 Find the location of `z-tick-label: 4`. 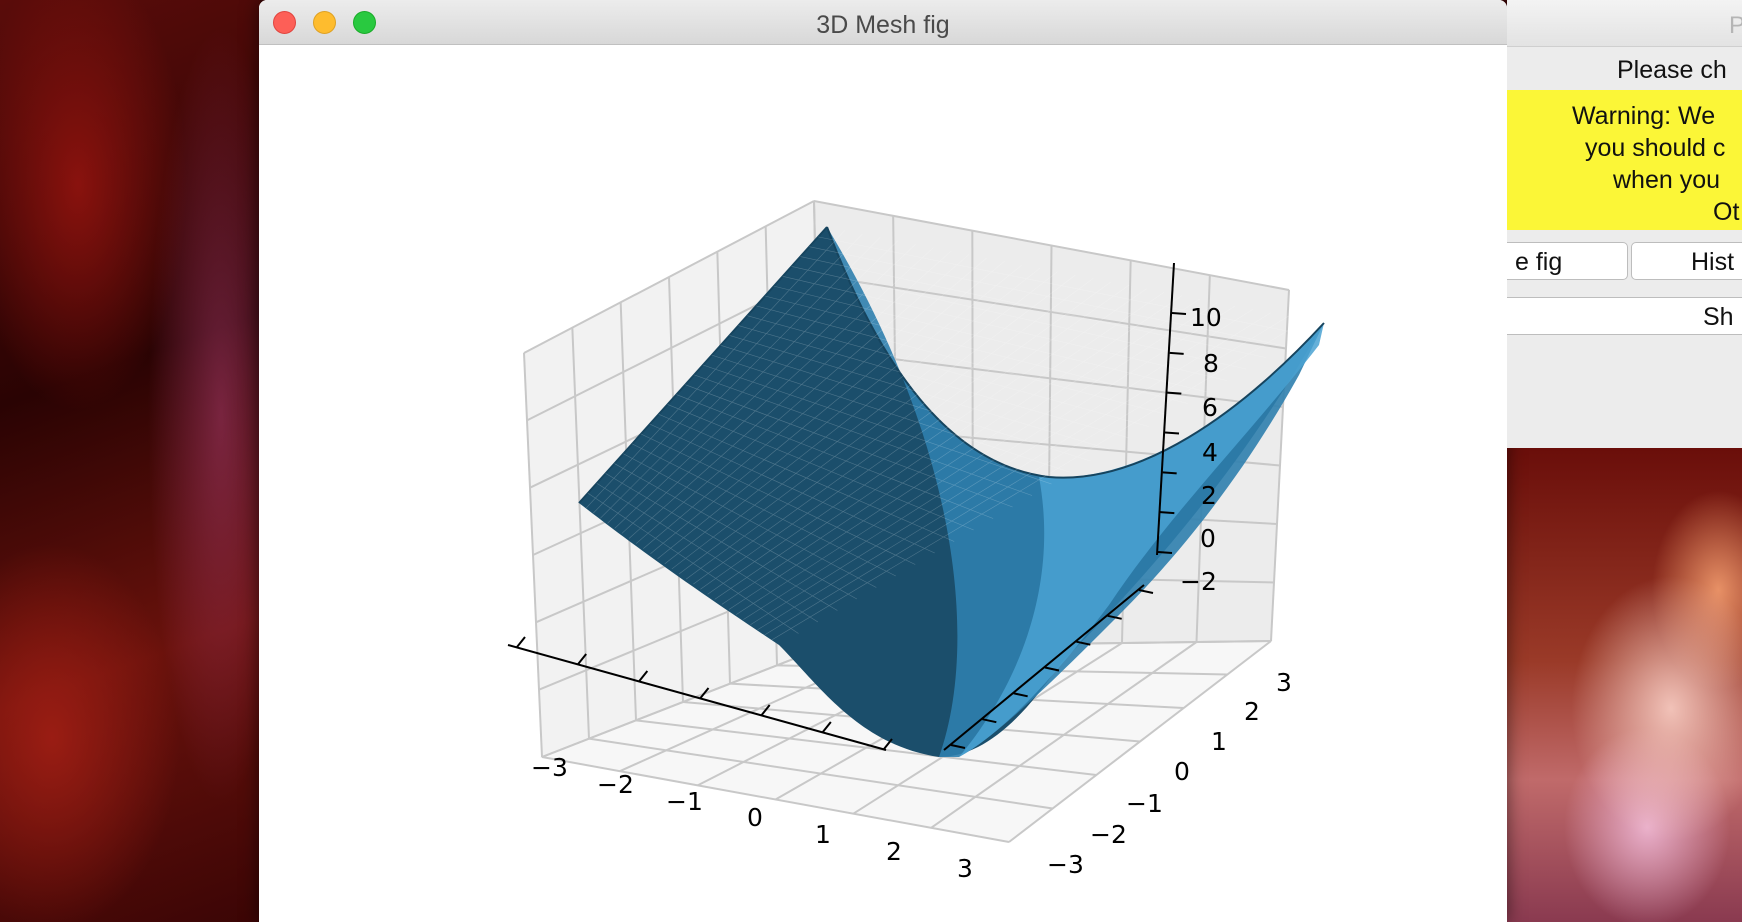

z-tick-label: 4 is located at coordinates (1210, 452).